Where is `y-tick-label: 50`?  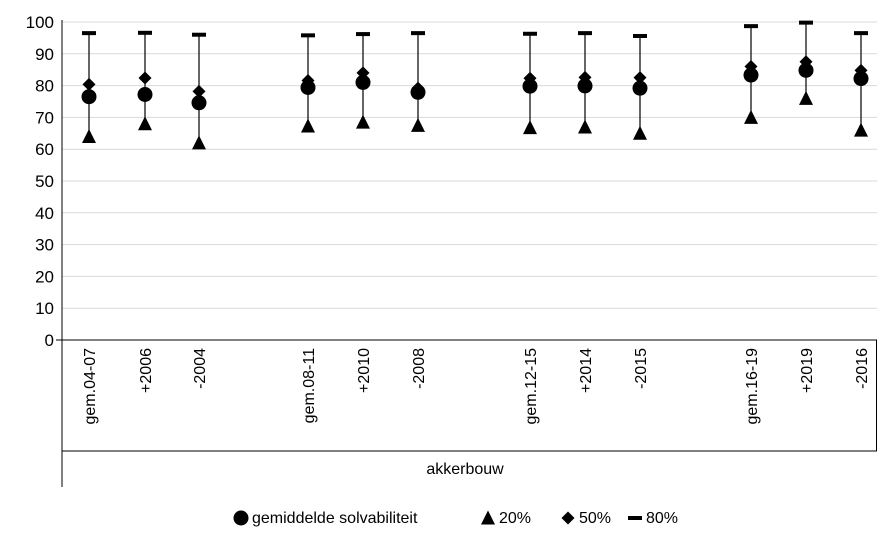
y-tick-label: 50 is located at coordinates (44, 181).